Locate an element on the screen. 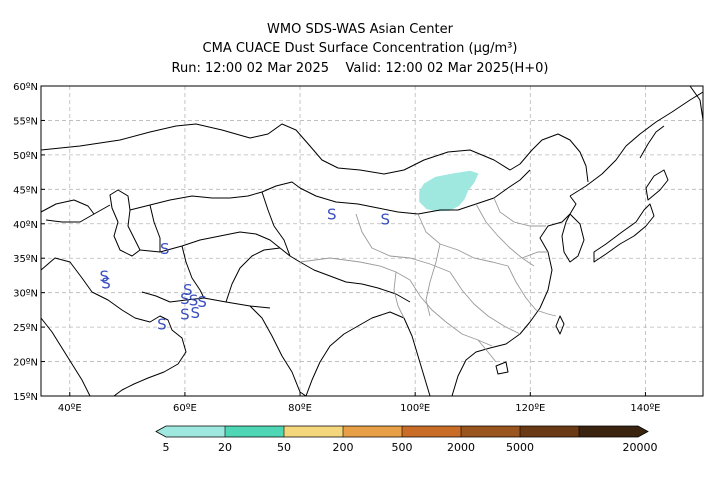  lat-tick-label: 45ºN is located at coordinates (25, 190).